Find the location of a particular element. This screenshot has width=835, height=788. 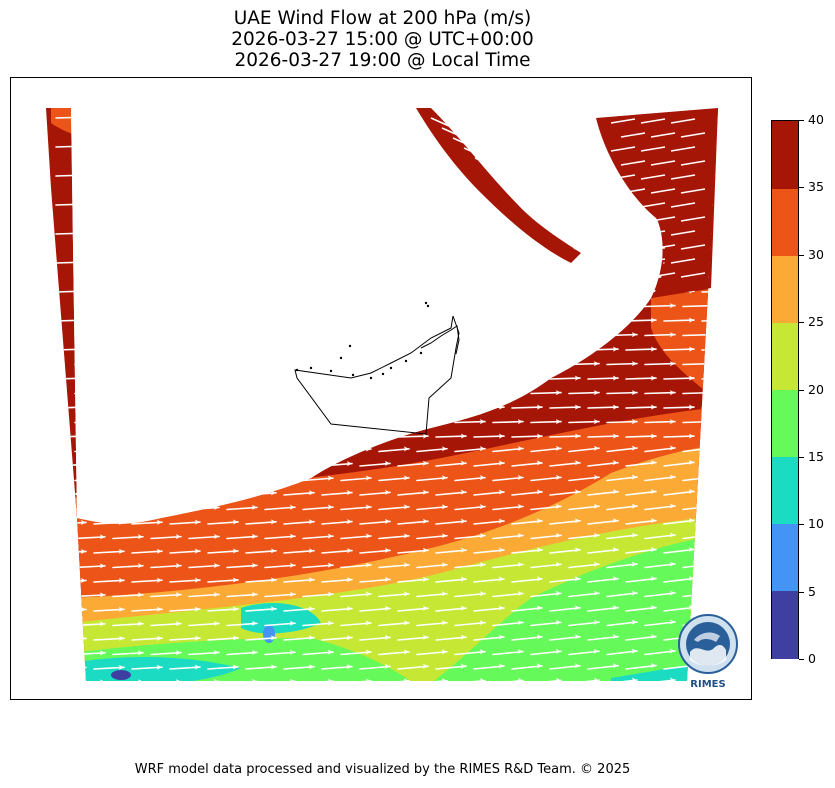

colorbar-tick-label: 20 is located at coordinates (816, 389).